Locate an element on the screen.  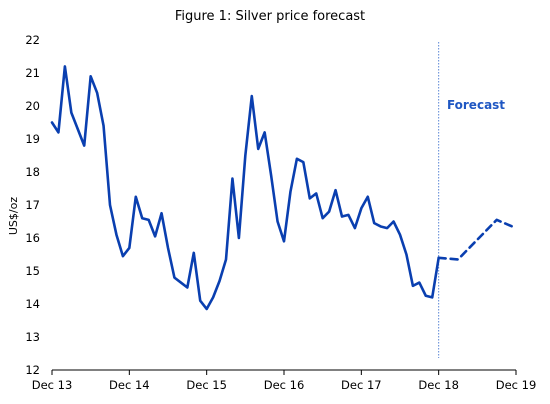
y-tick-label: 19 is located at coordinates (32, 139).